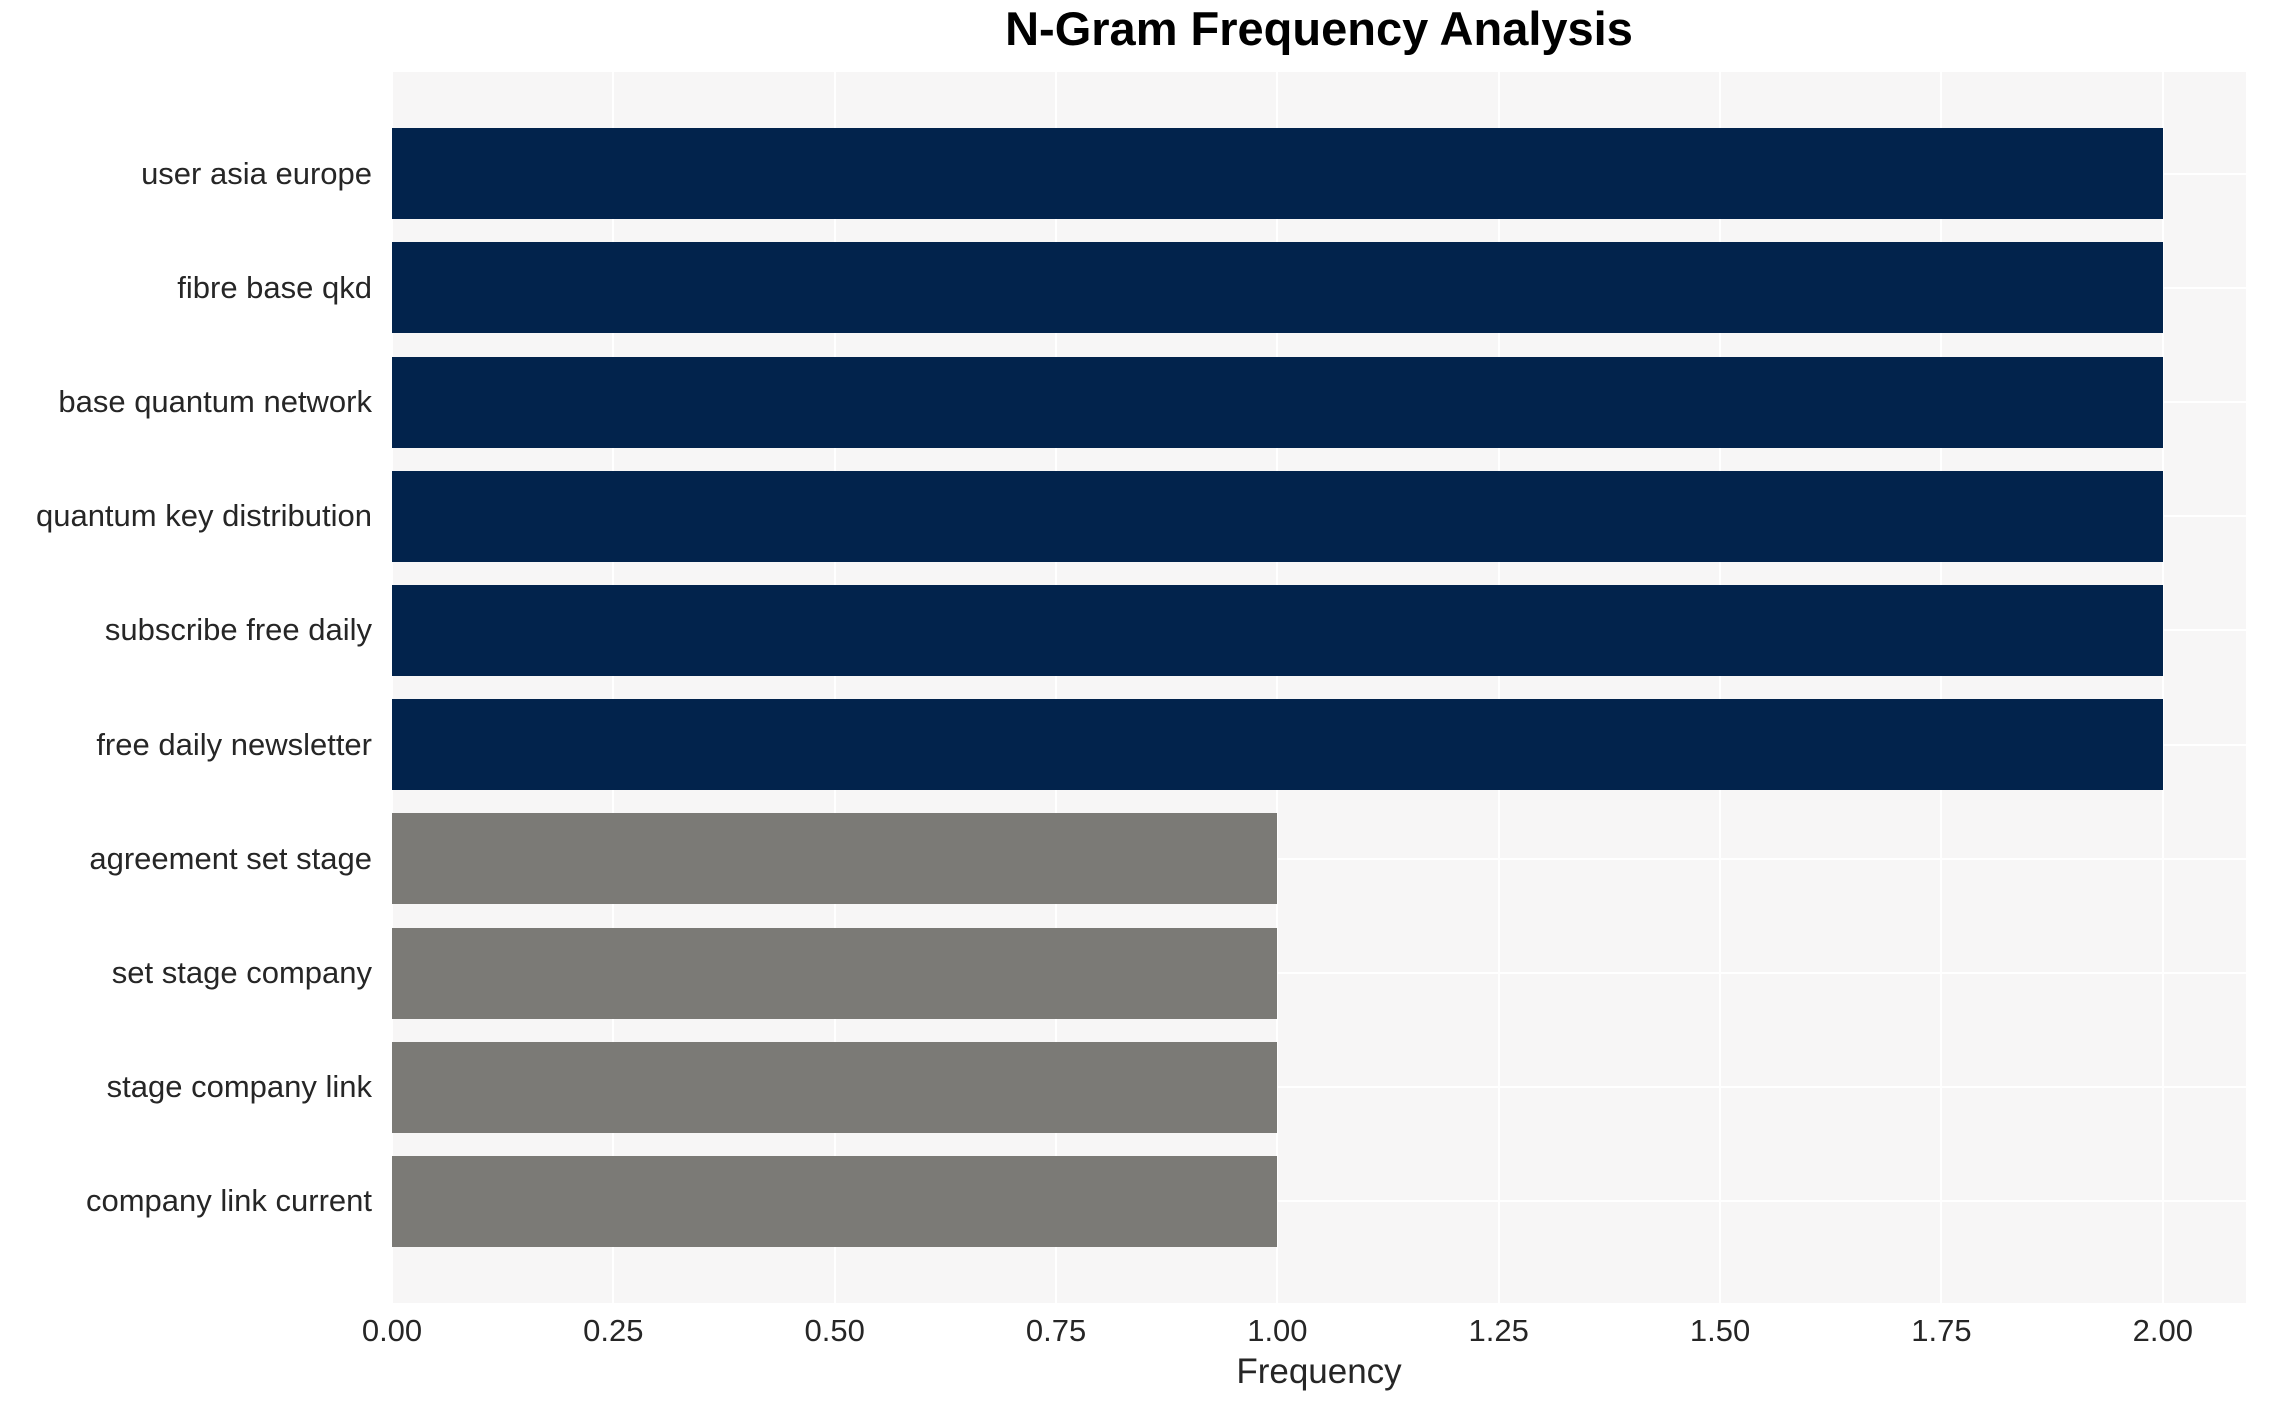 The width and height of the screenshot is (2270, 1402). I want to click on y-tick-label: free daily newsletter, so click(234, 744).